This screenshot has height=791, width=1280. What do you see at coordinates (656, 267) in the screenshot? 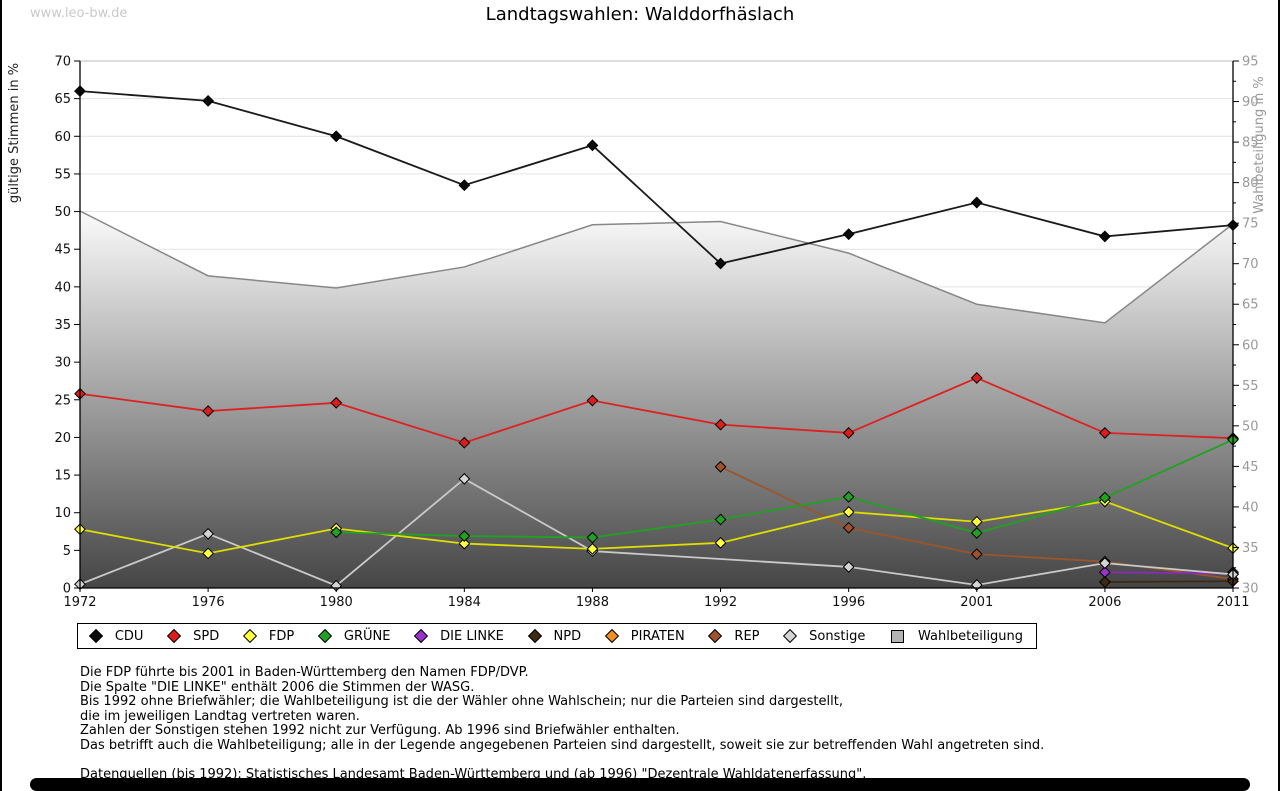
I see `turnout-outline` at bounding box center [656, 267].